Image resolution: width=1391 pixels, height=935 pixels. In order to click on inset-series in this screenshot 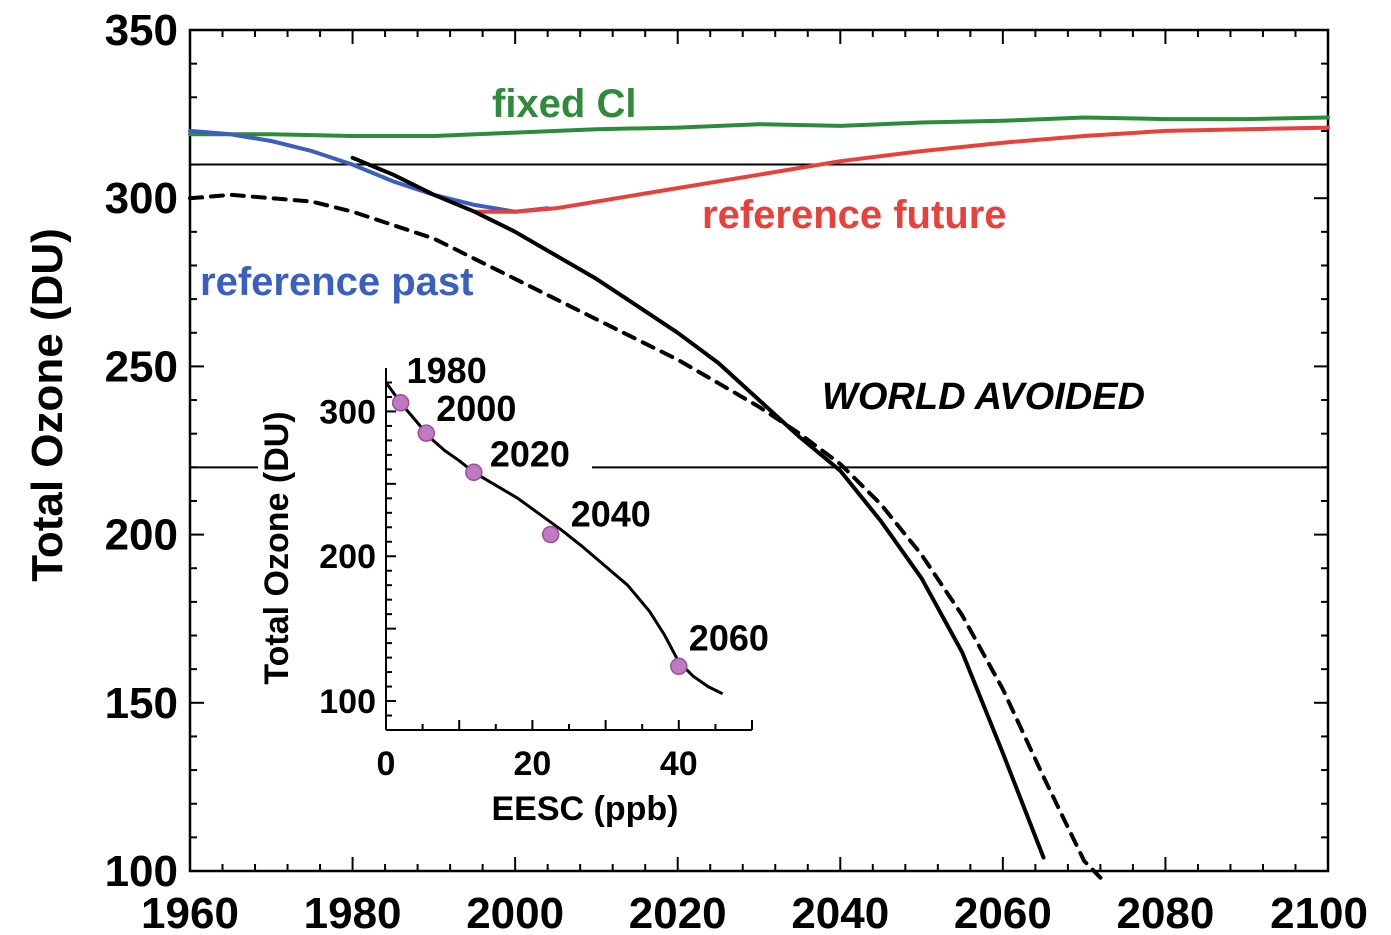, I will do `click(554, 538)`.